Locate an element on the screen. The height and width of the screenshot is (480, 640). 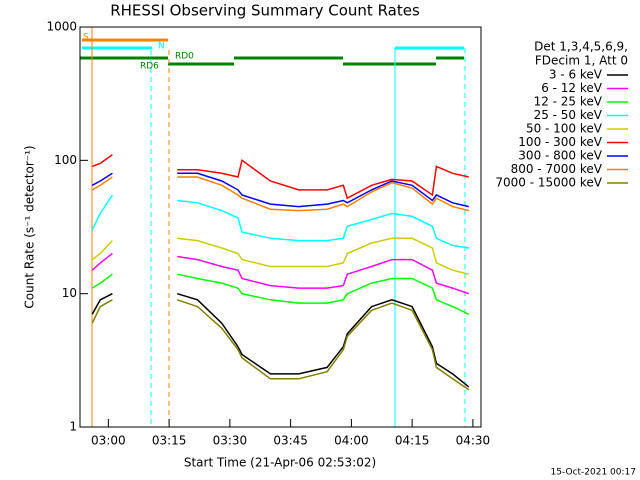
legend-label: 50 - 100 keV is located at coordinates (564, 129).